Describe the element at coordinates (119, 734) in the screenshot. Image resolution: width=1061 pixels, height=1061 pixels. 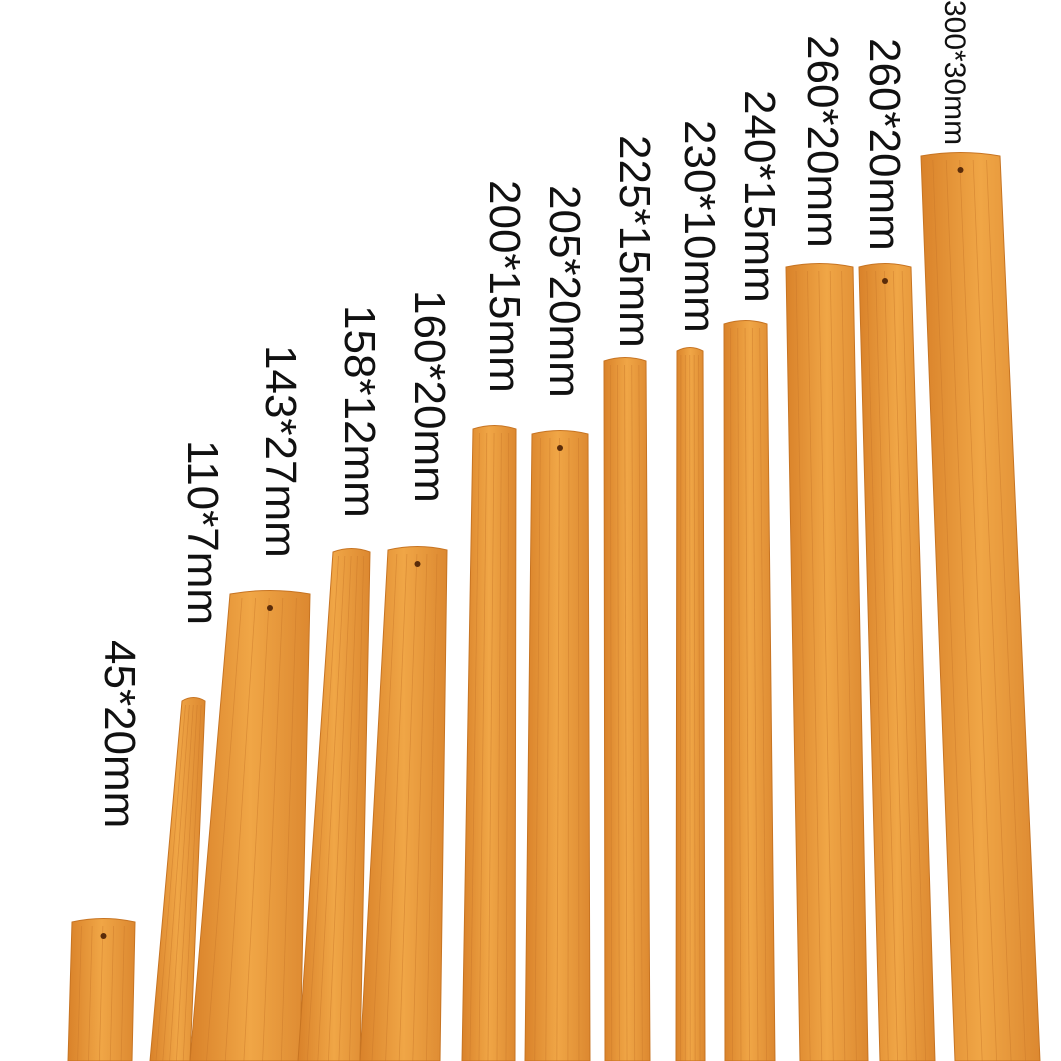
I see `size-label: 45*20mm` at that location.